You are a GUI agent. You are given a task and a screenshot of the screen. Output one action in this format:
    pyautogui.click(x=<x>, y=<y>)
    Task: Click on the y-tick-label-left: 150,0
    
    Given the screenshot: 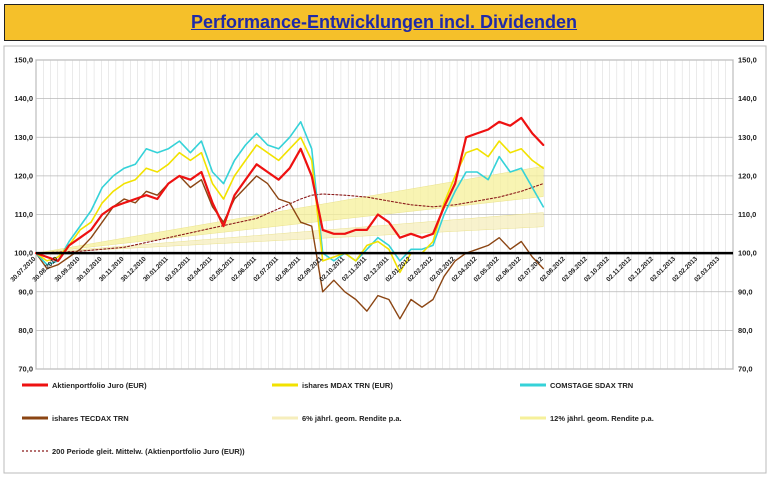 What is the action you would take?
    pyautogui.click(x=23, y=60)
    